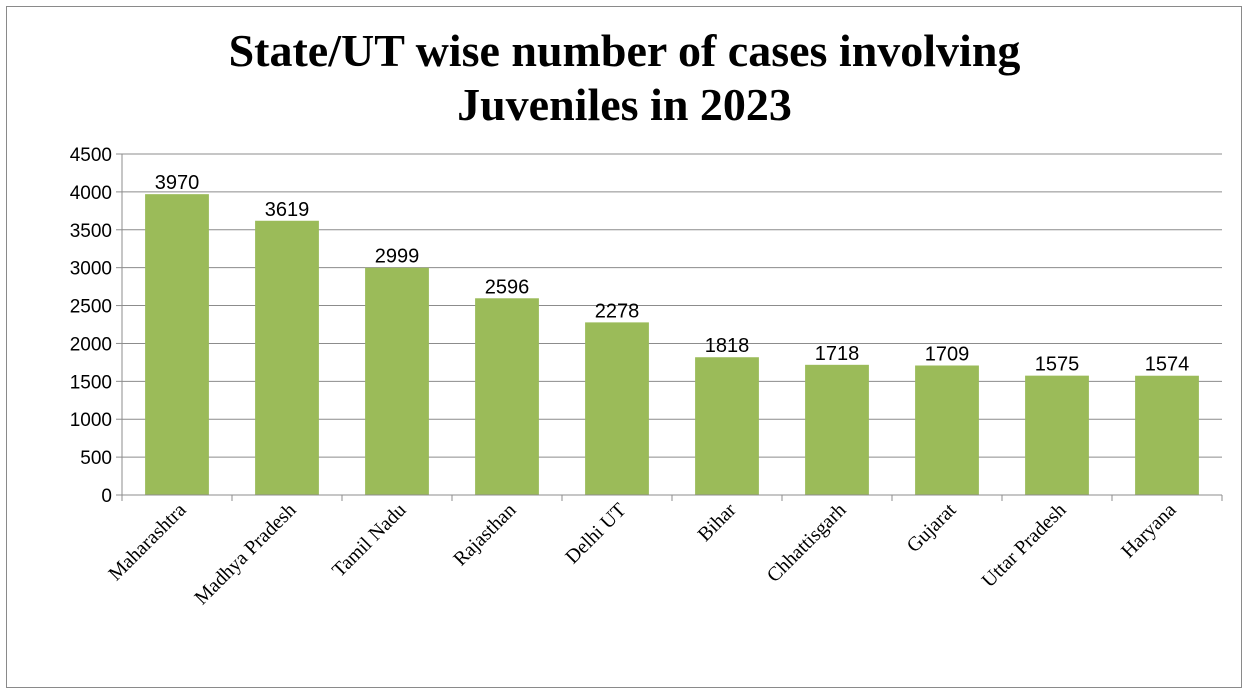 The image size is (1249, 694). What do you see at coordinates (617, 311) in the screenshot?
I see `data-label: 2278` at bounding box center [617, 311].